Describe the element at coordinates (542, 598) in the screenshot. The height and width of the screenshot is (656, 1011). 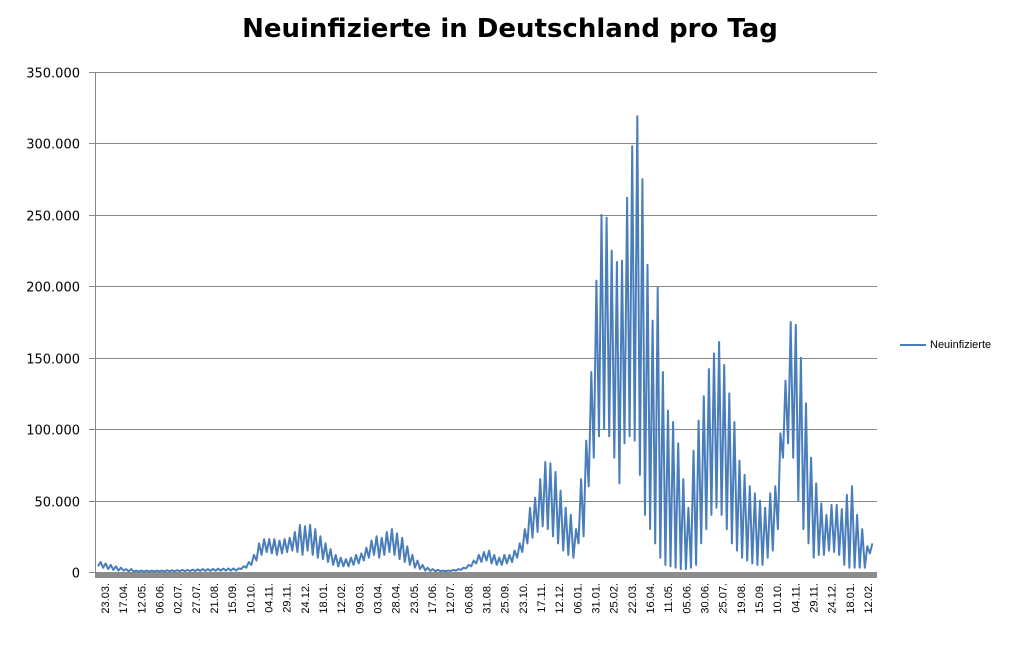
I see `x-tick-label: 17.11.` at that location.